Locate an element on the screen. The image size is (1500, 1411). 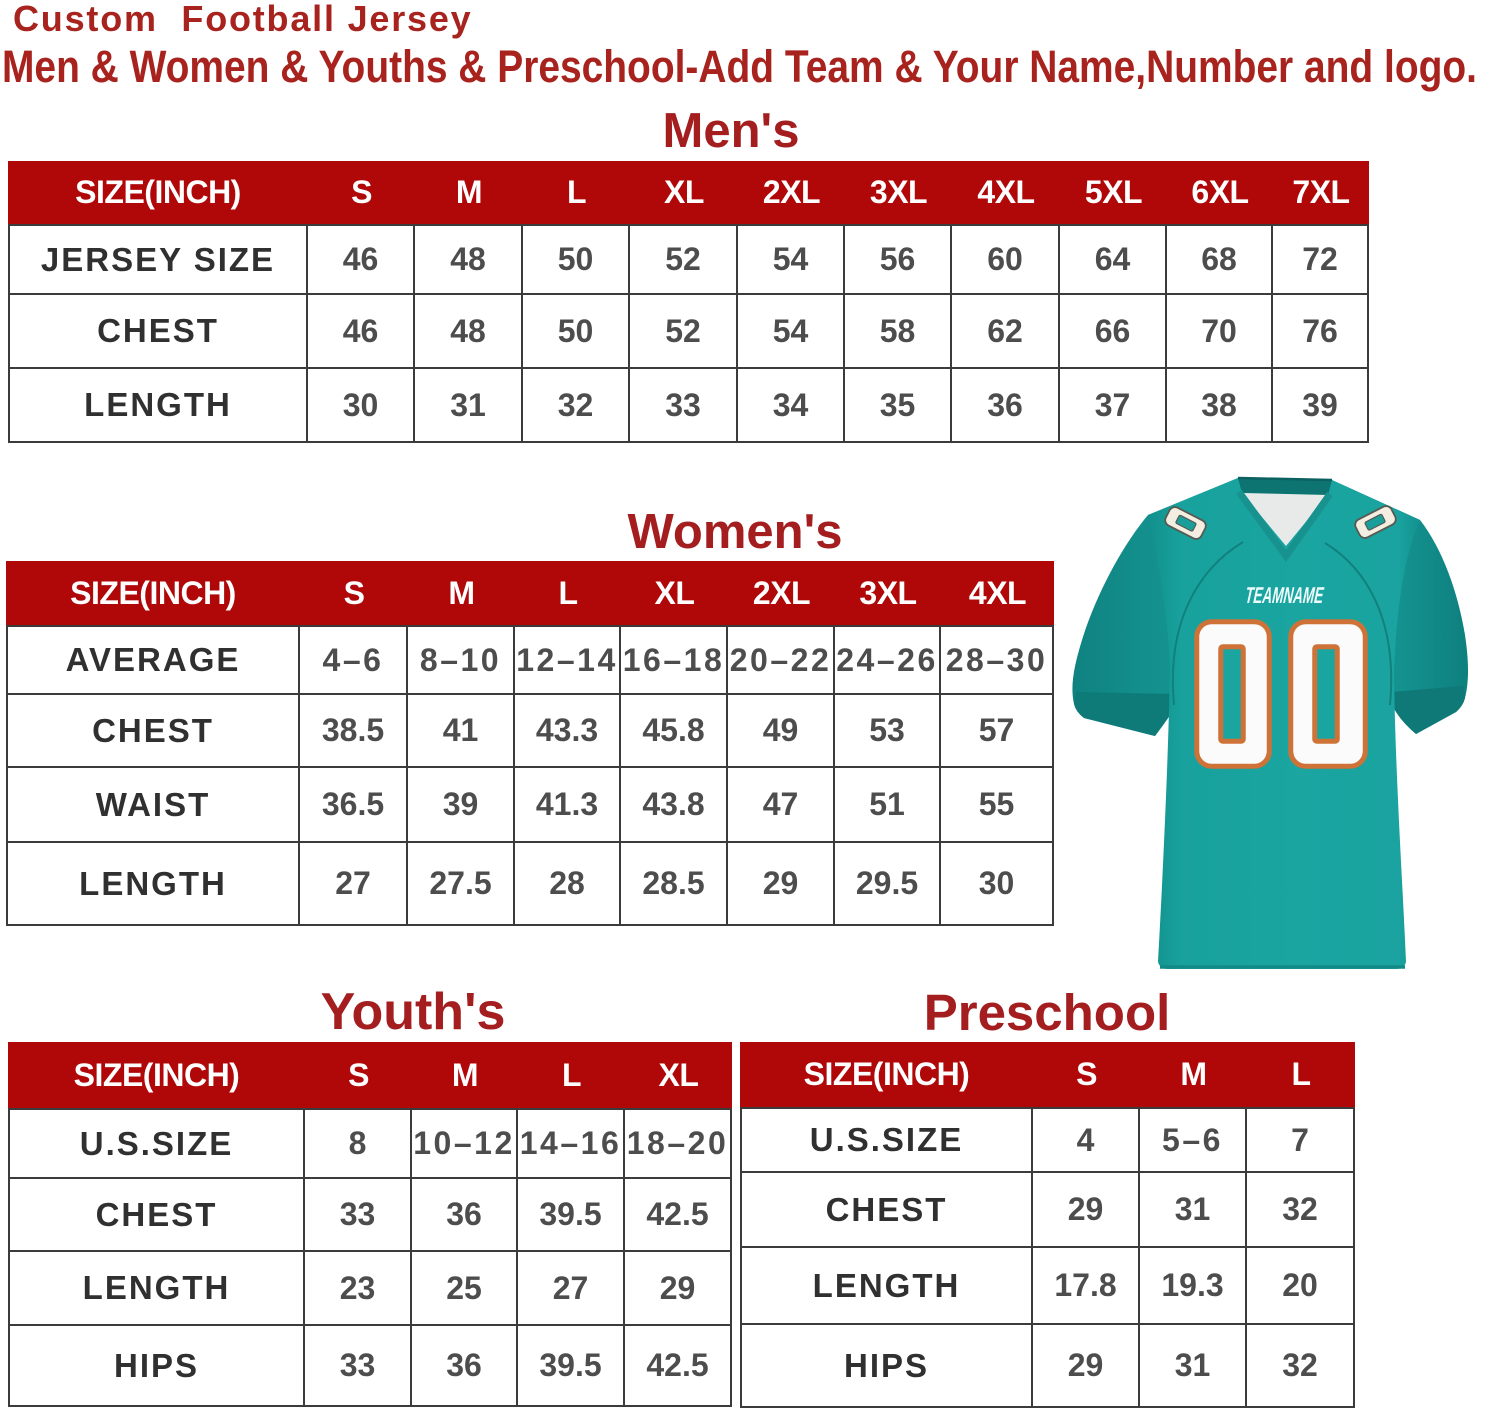
svg-text: TEAMNAME is located at coordinates (1284, 595).